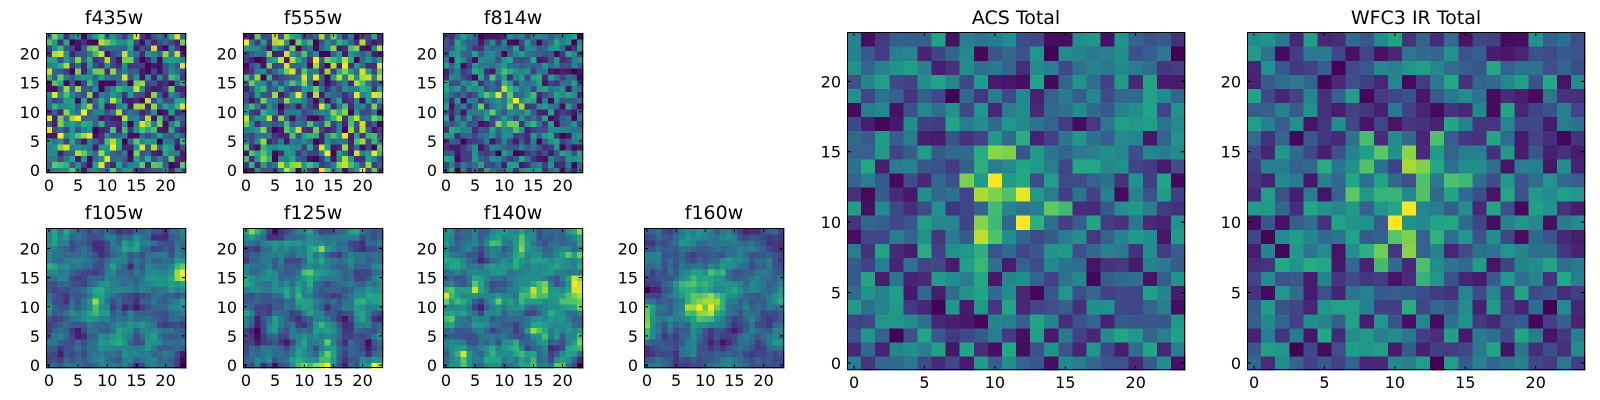 Image resolution: width=1600 pixels, height=400 pixels. Describe the element at coordinates (513, 18) in the screenshot. I see `panel-title: f814w` at that location.